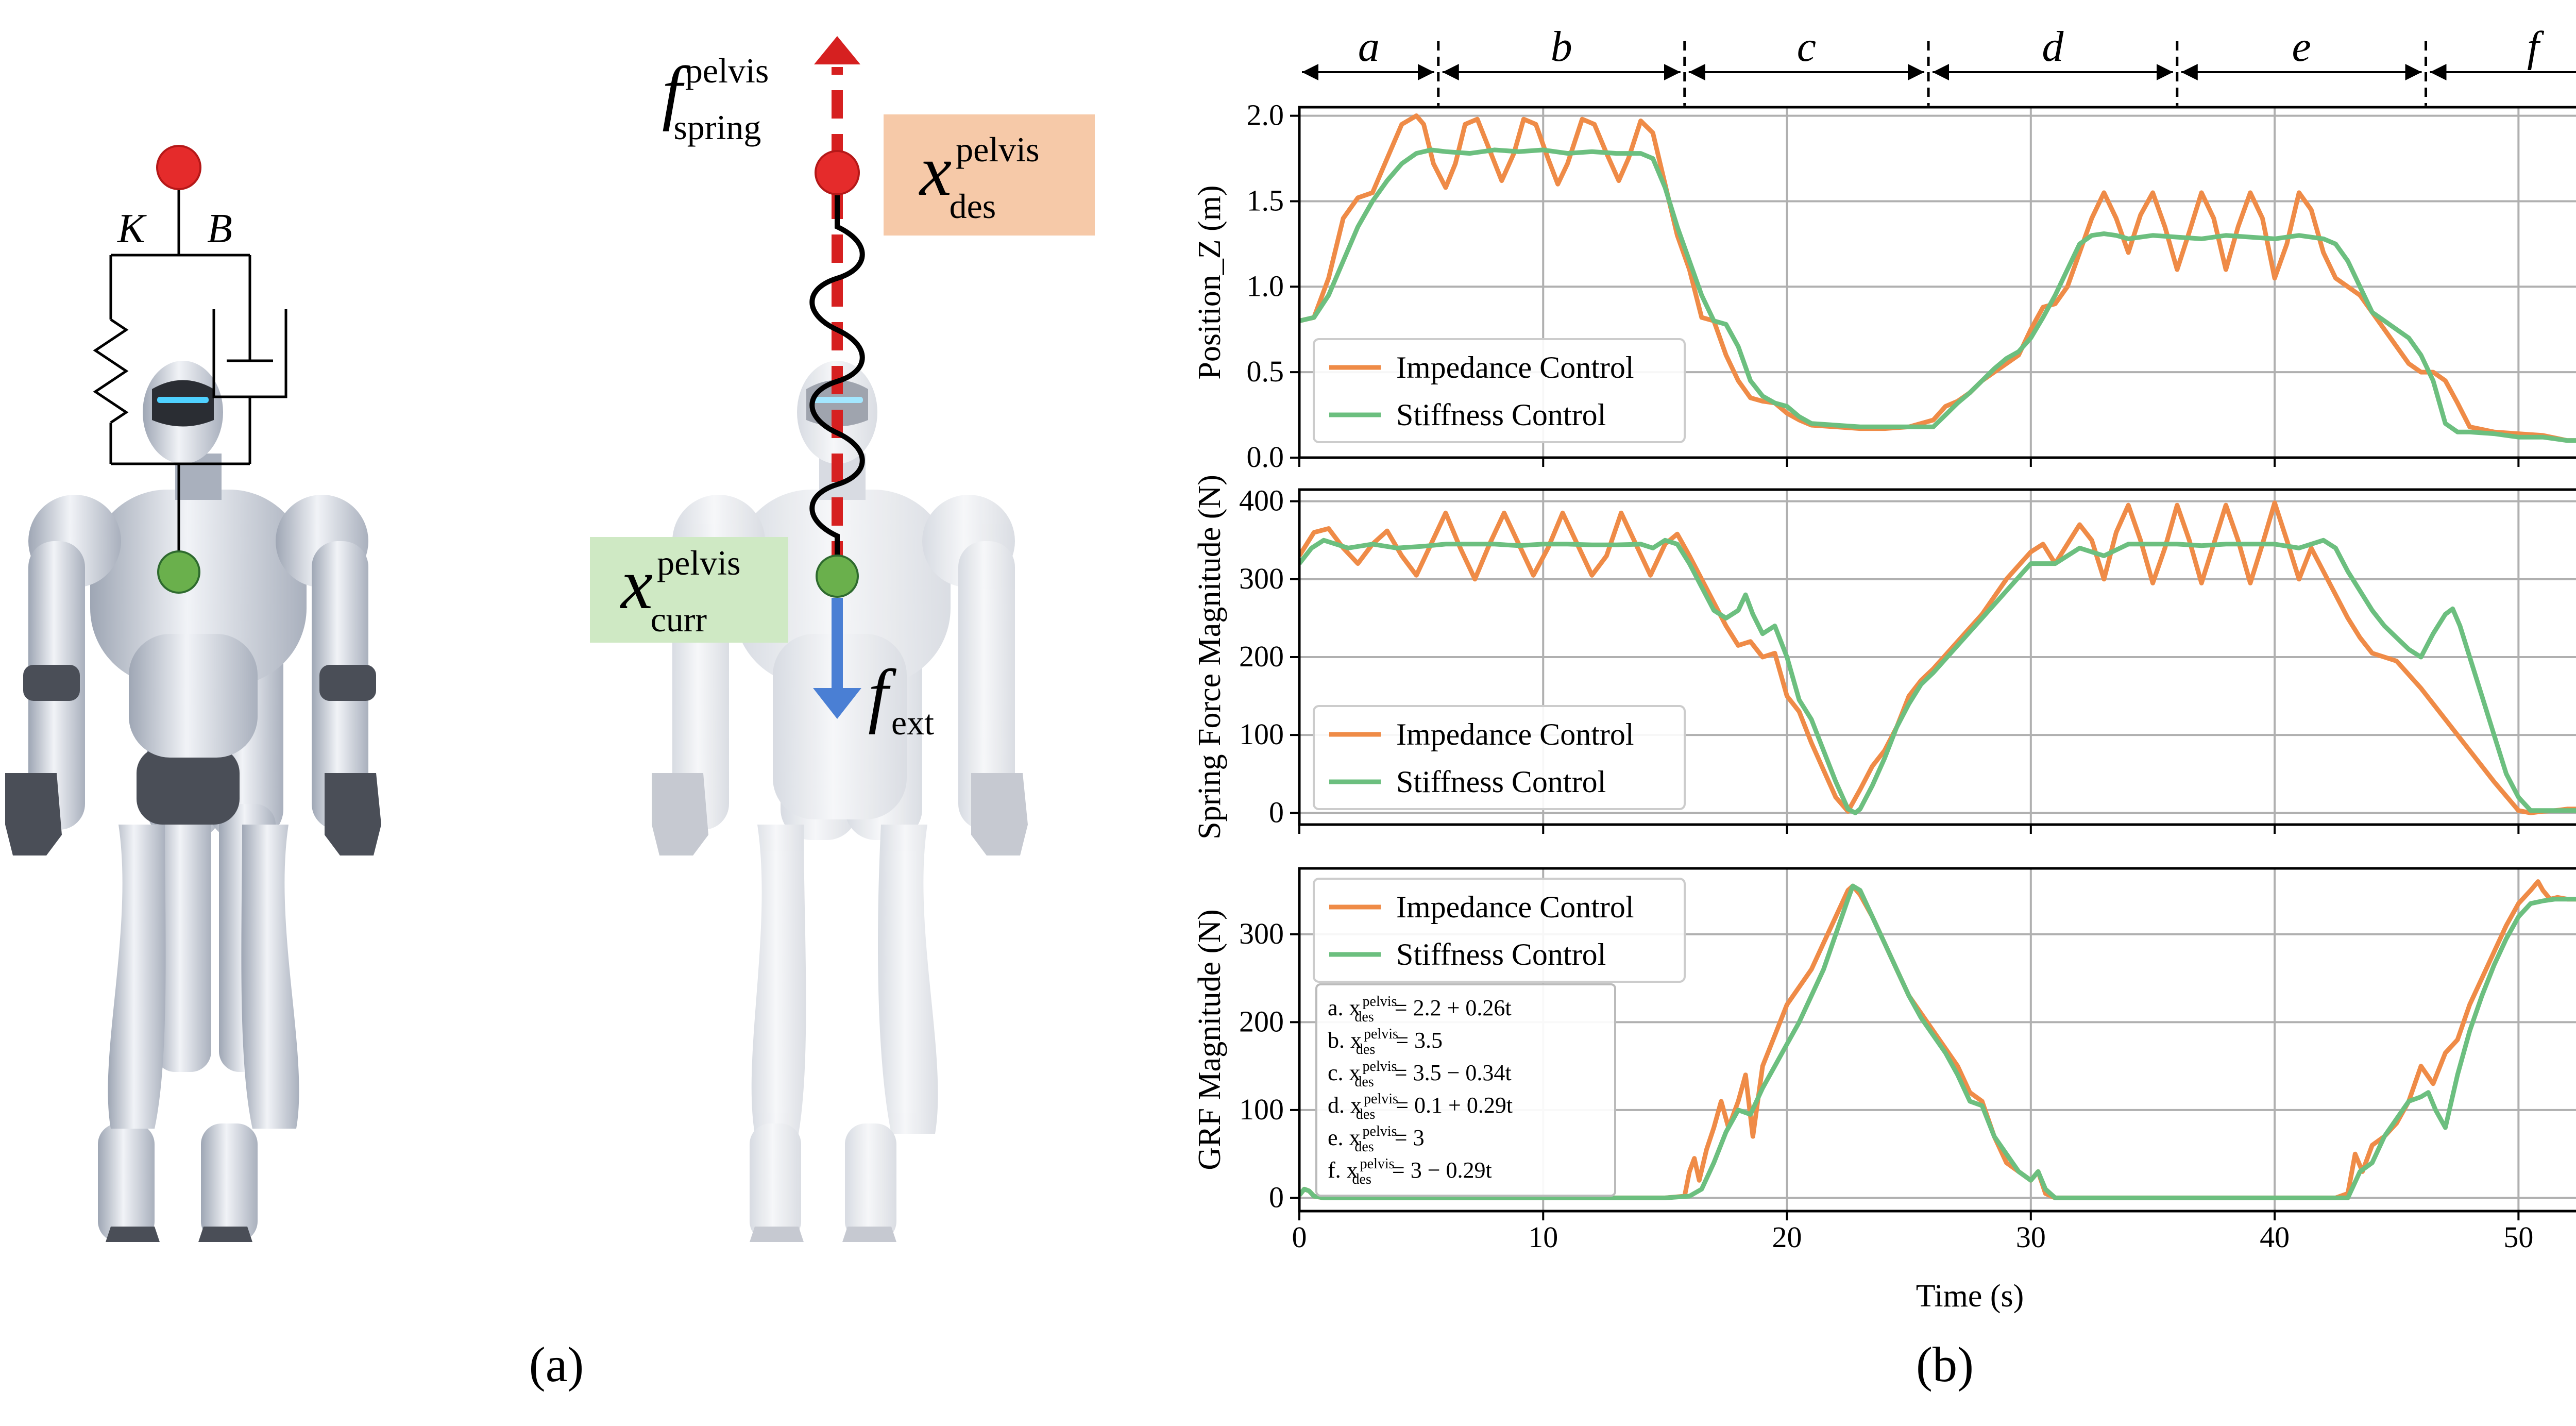 Image resolution: width=2576 pixels, height=1426 pixels. I want to click on panel-b-label: (b), so click(1945, 1364).